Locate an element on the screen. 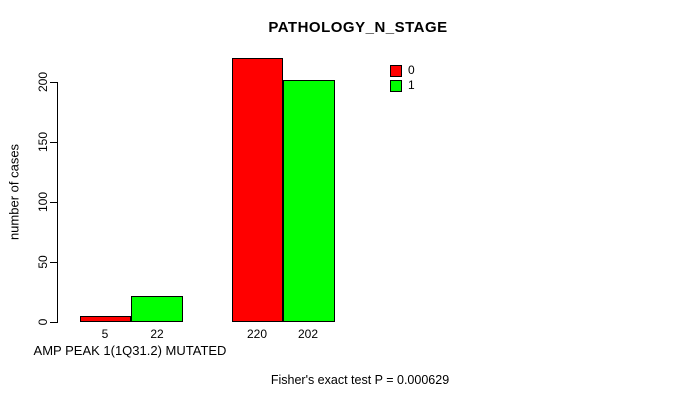  legend: 0 1 is located at coordinates (402, 79).